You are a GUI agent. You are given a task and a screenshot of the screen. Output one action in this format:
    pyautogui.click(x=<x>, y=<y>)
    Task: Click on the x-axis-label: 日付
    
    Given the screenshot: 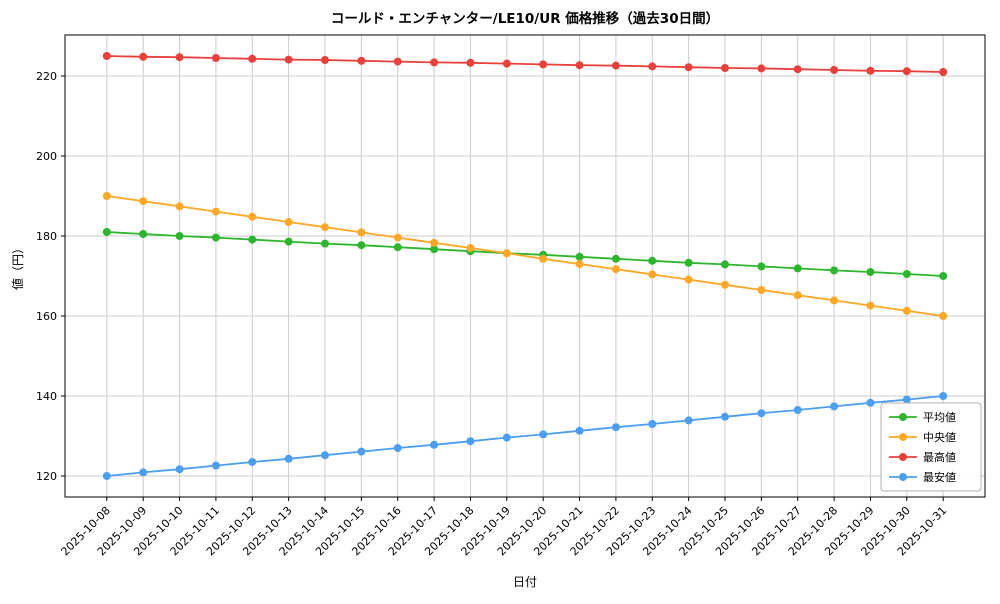 What is the action you would take?
    pyautogui.click(x=525, y=582)
    